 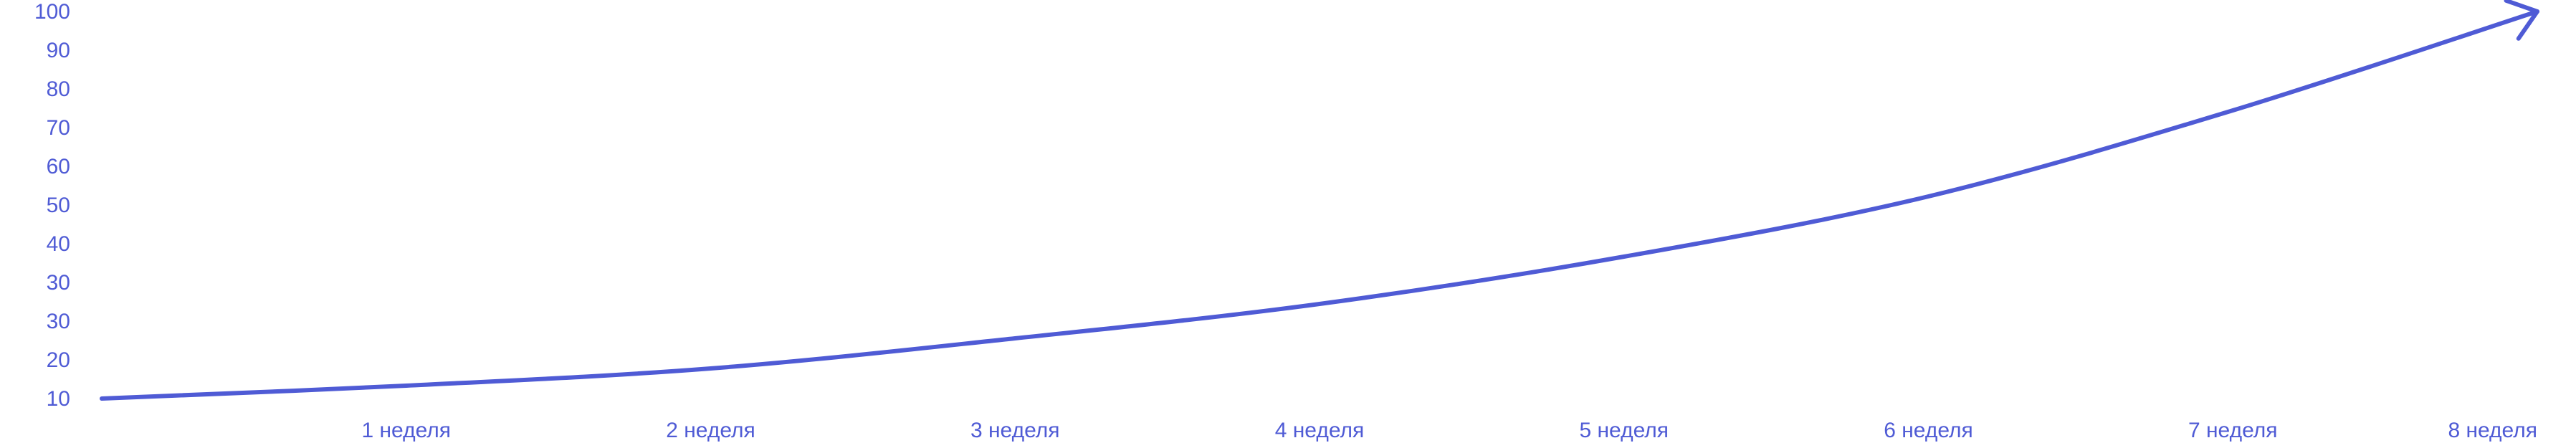 I want to click on y-tick-label: 80, so click(x=58, y=89).